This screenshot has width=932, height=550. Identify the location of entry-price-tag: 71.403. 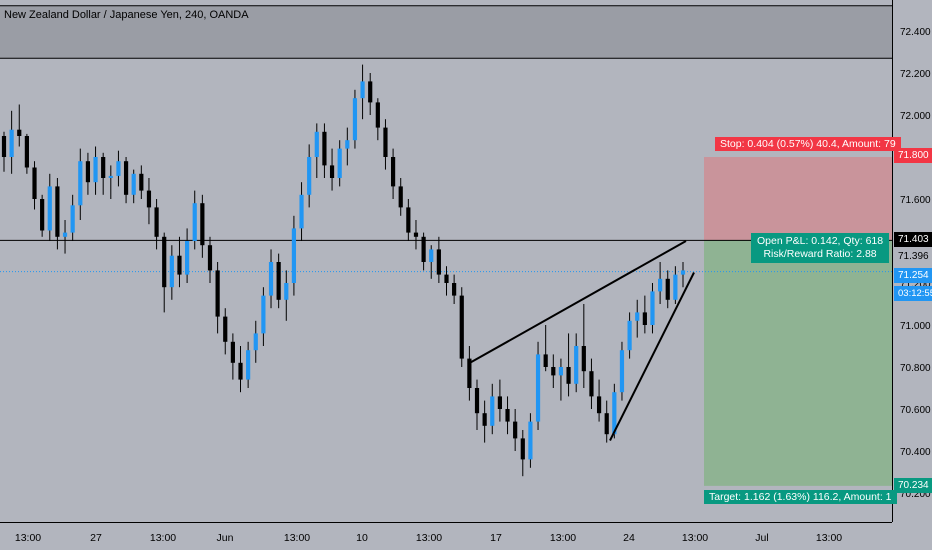
(913, 239).